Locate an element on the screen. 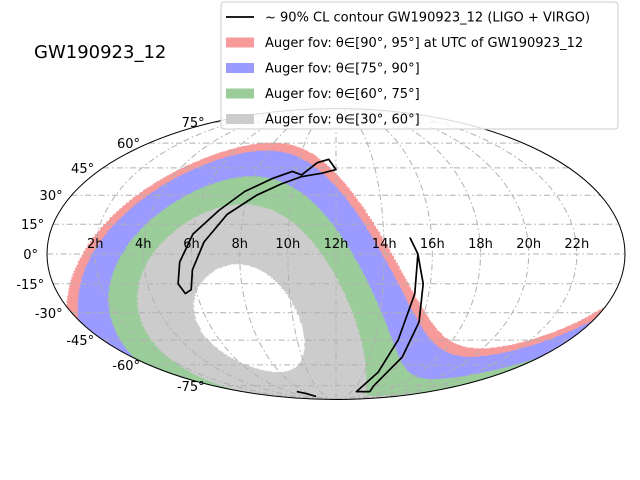 The image size is (640, 480). legend-entry: Auger fov: θ∈[30°, 60°] is located at coordinates (323, 120).